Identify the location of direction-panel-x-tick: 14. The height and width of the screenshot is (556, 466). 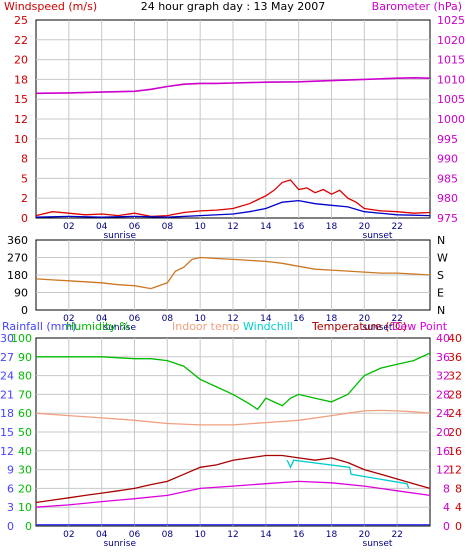
(266, 319).